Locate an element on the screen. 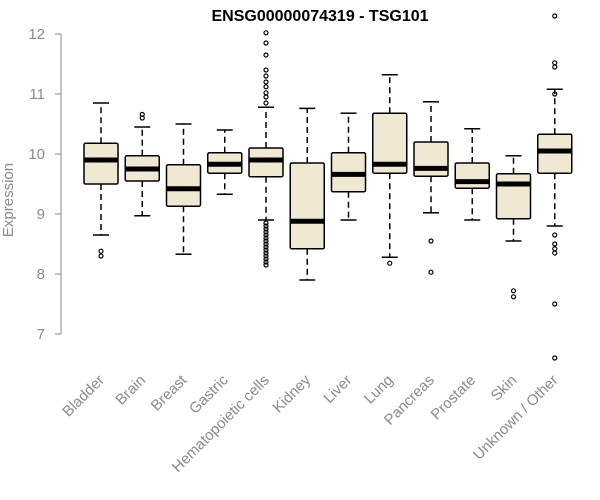  x-category-label: Breast is located at coordinates (169, 392).